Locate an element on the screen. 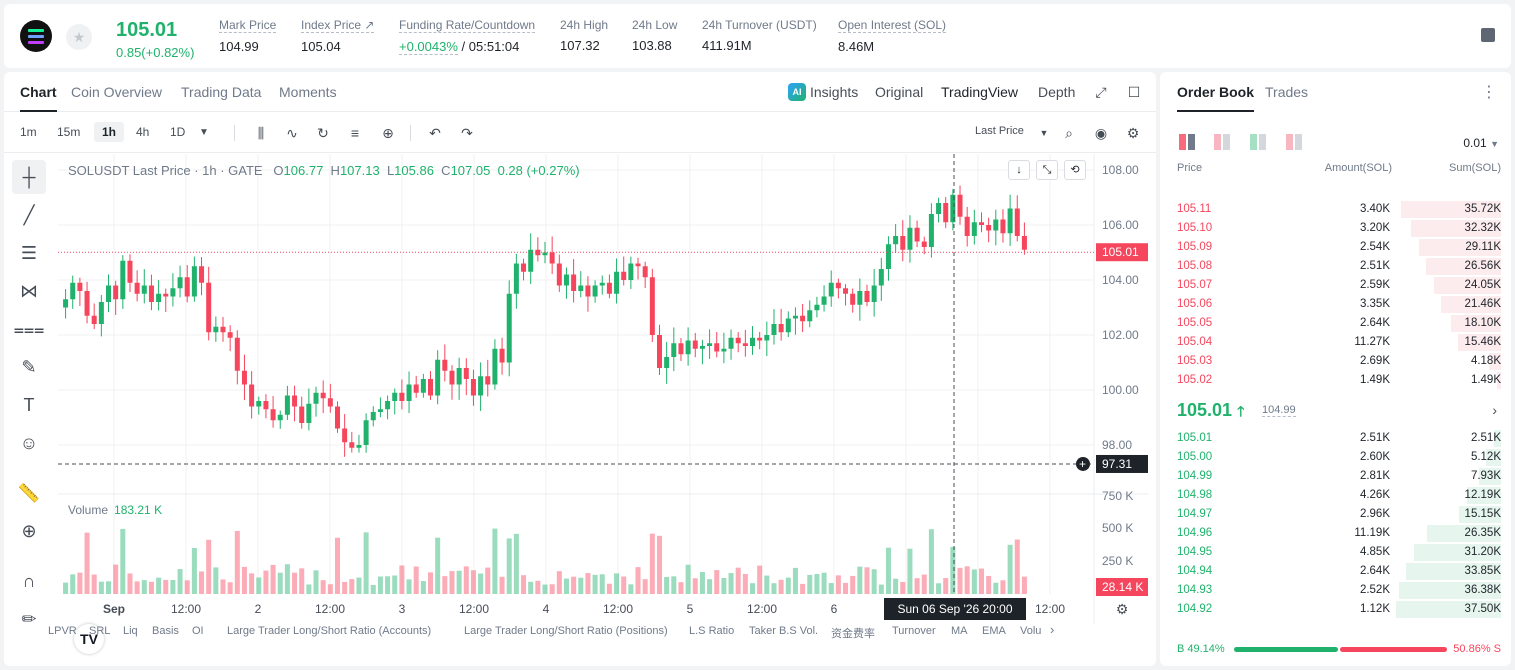 Image resolution: width=1515 pixels, height=670 pixels. ask-row: 105.08 2.51K 26.56K is located at coordinates (1335, 266).